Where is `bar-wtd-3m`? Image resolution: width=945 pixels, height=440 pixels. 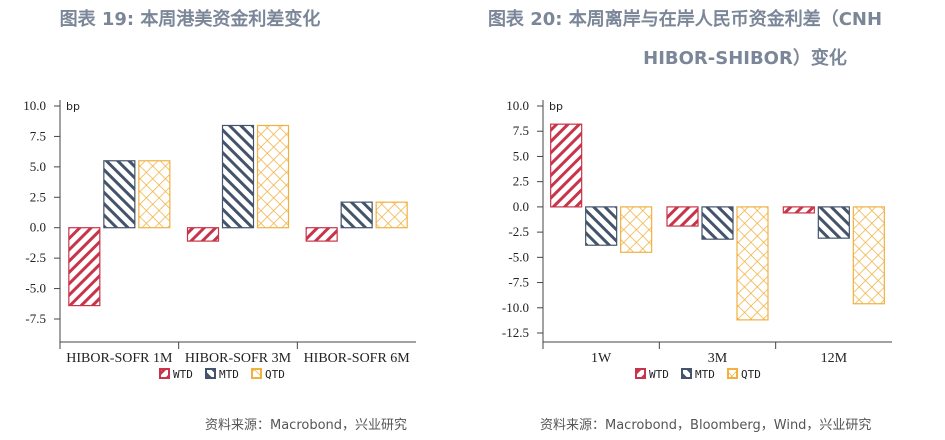 bar-wtd-3m is located at coordinates (682, 216).